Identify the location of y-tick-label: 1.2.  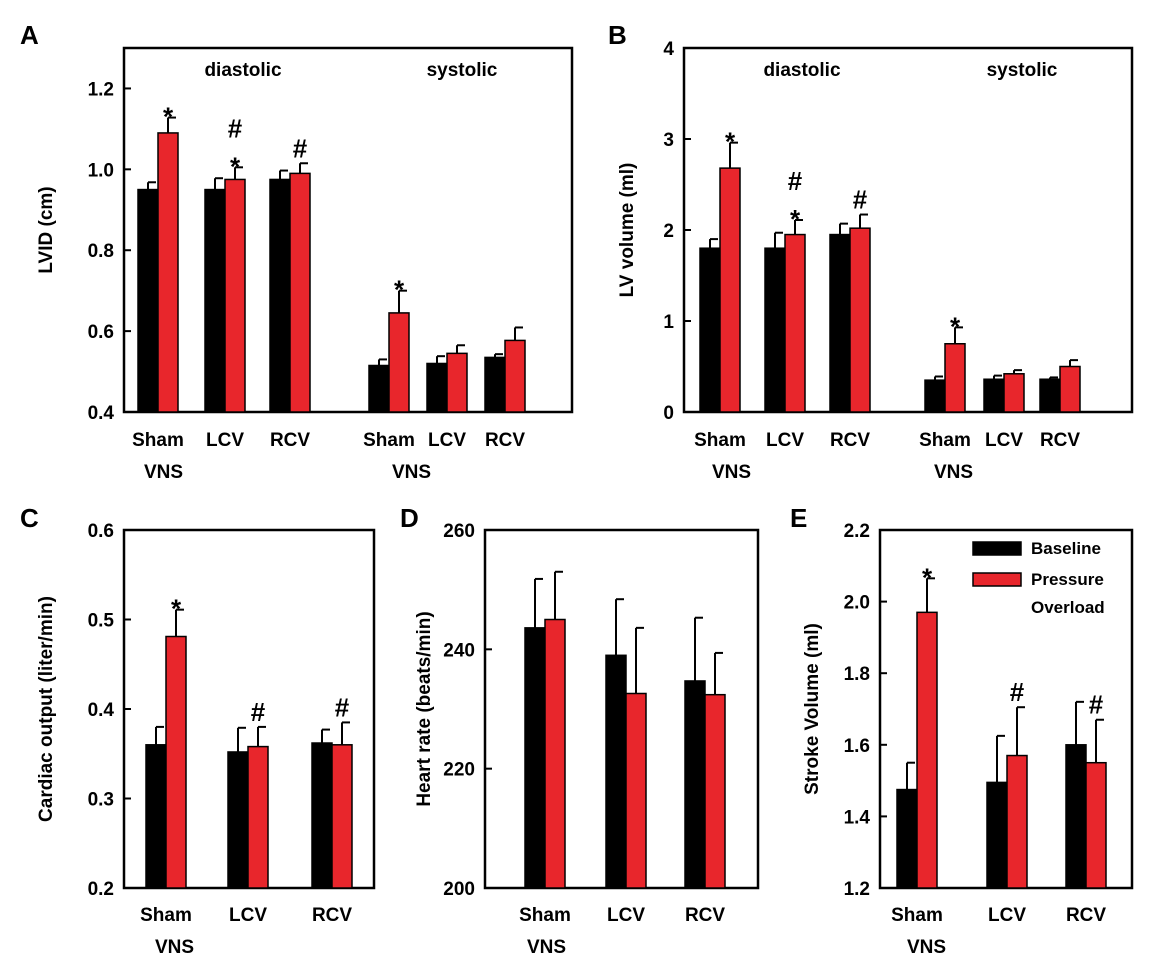
(857, 889).